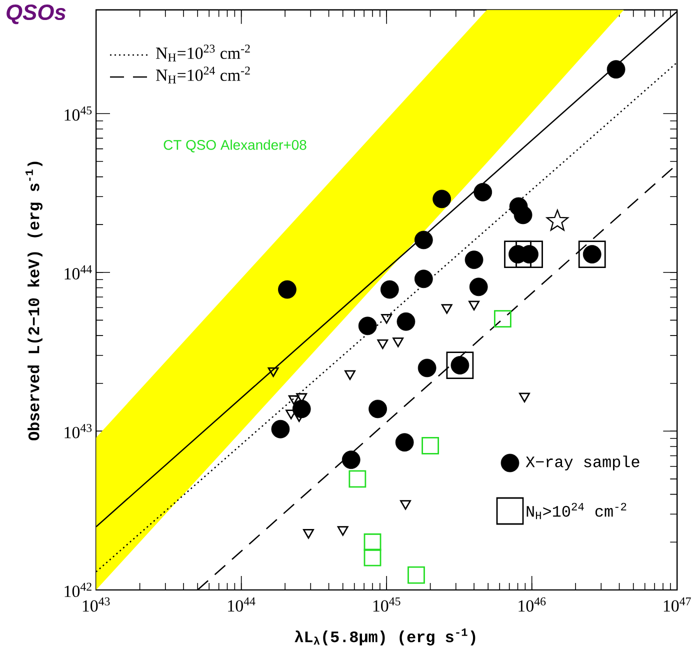 The image size is (700, 652). What do you see at coordinates (532, 604) in the screenshot?
I see `x-tick-label: 10$^{46}$` at bounding box center [532, 604].